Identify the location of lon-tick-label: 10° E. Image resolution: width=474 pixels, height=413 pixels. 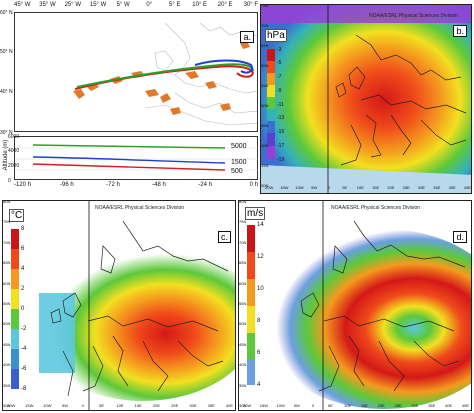
(200, 5).